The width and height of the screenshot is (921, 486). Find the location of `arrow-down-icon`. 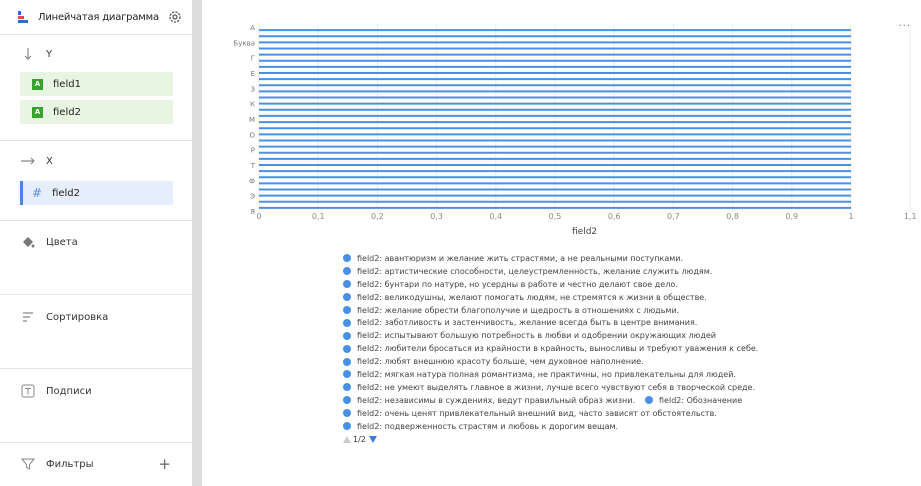

arrow-down-icon is located at coordinates (28, 54).